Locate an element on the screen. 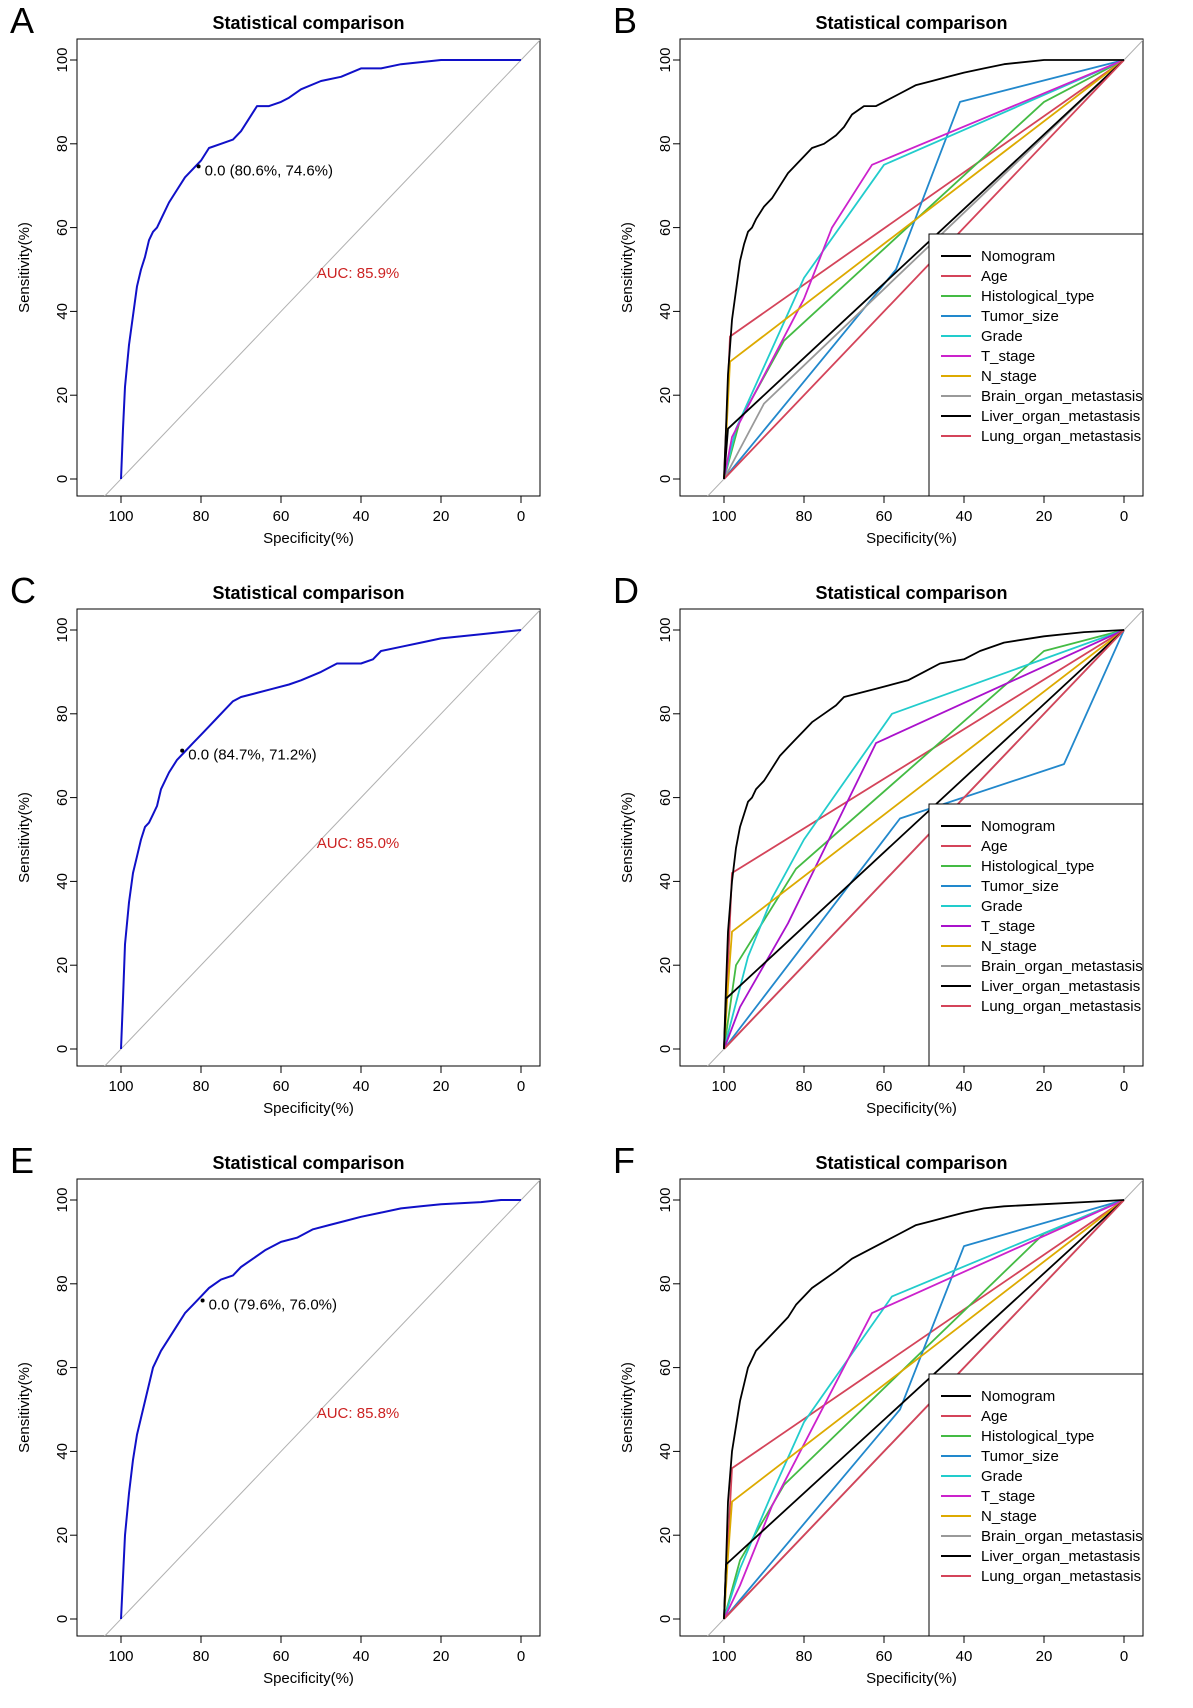  auc-label: AUC: 85.9% is located at coordinates (358, 273).